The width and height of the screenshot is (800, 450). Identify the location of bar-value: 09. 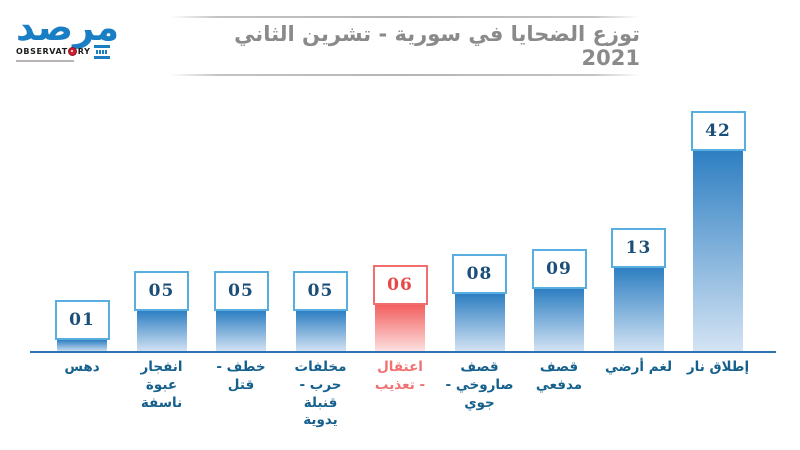
(559, 269).